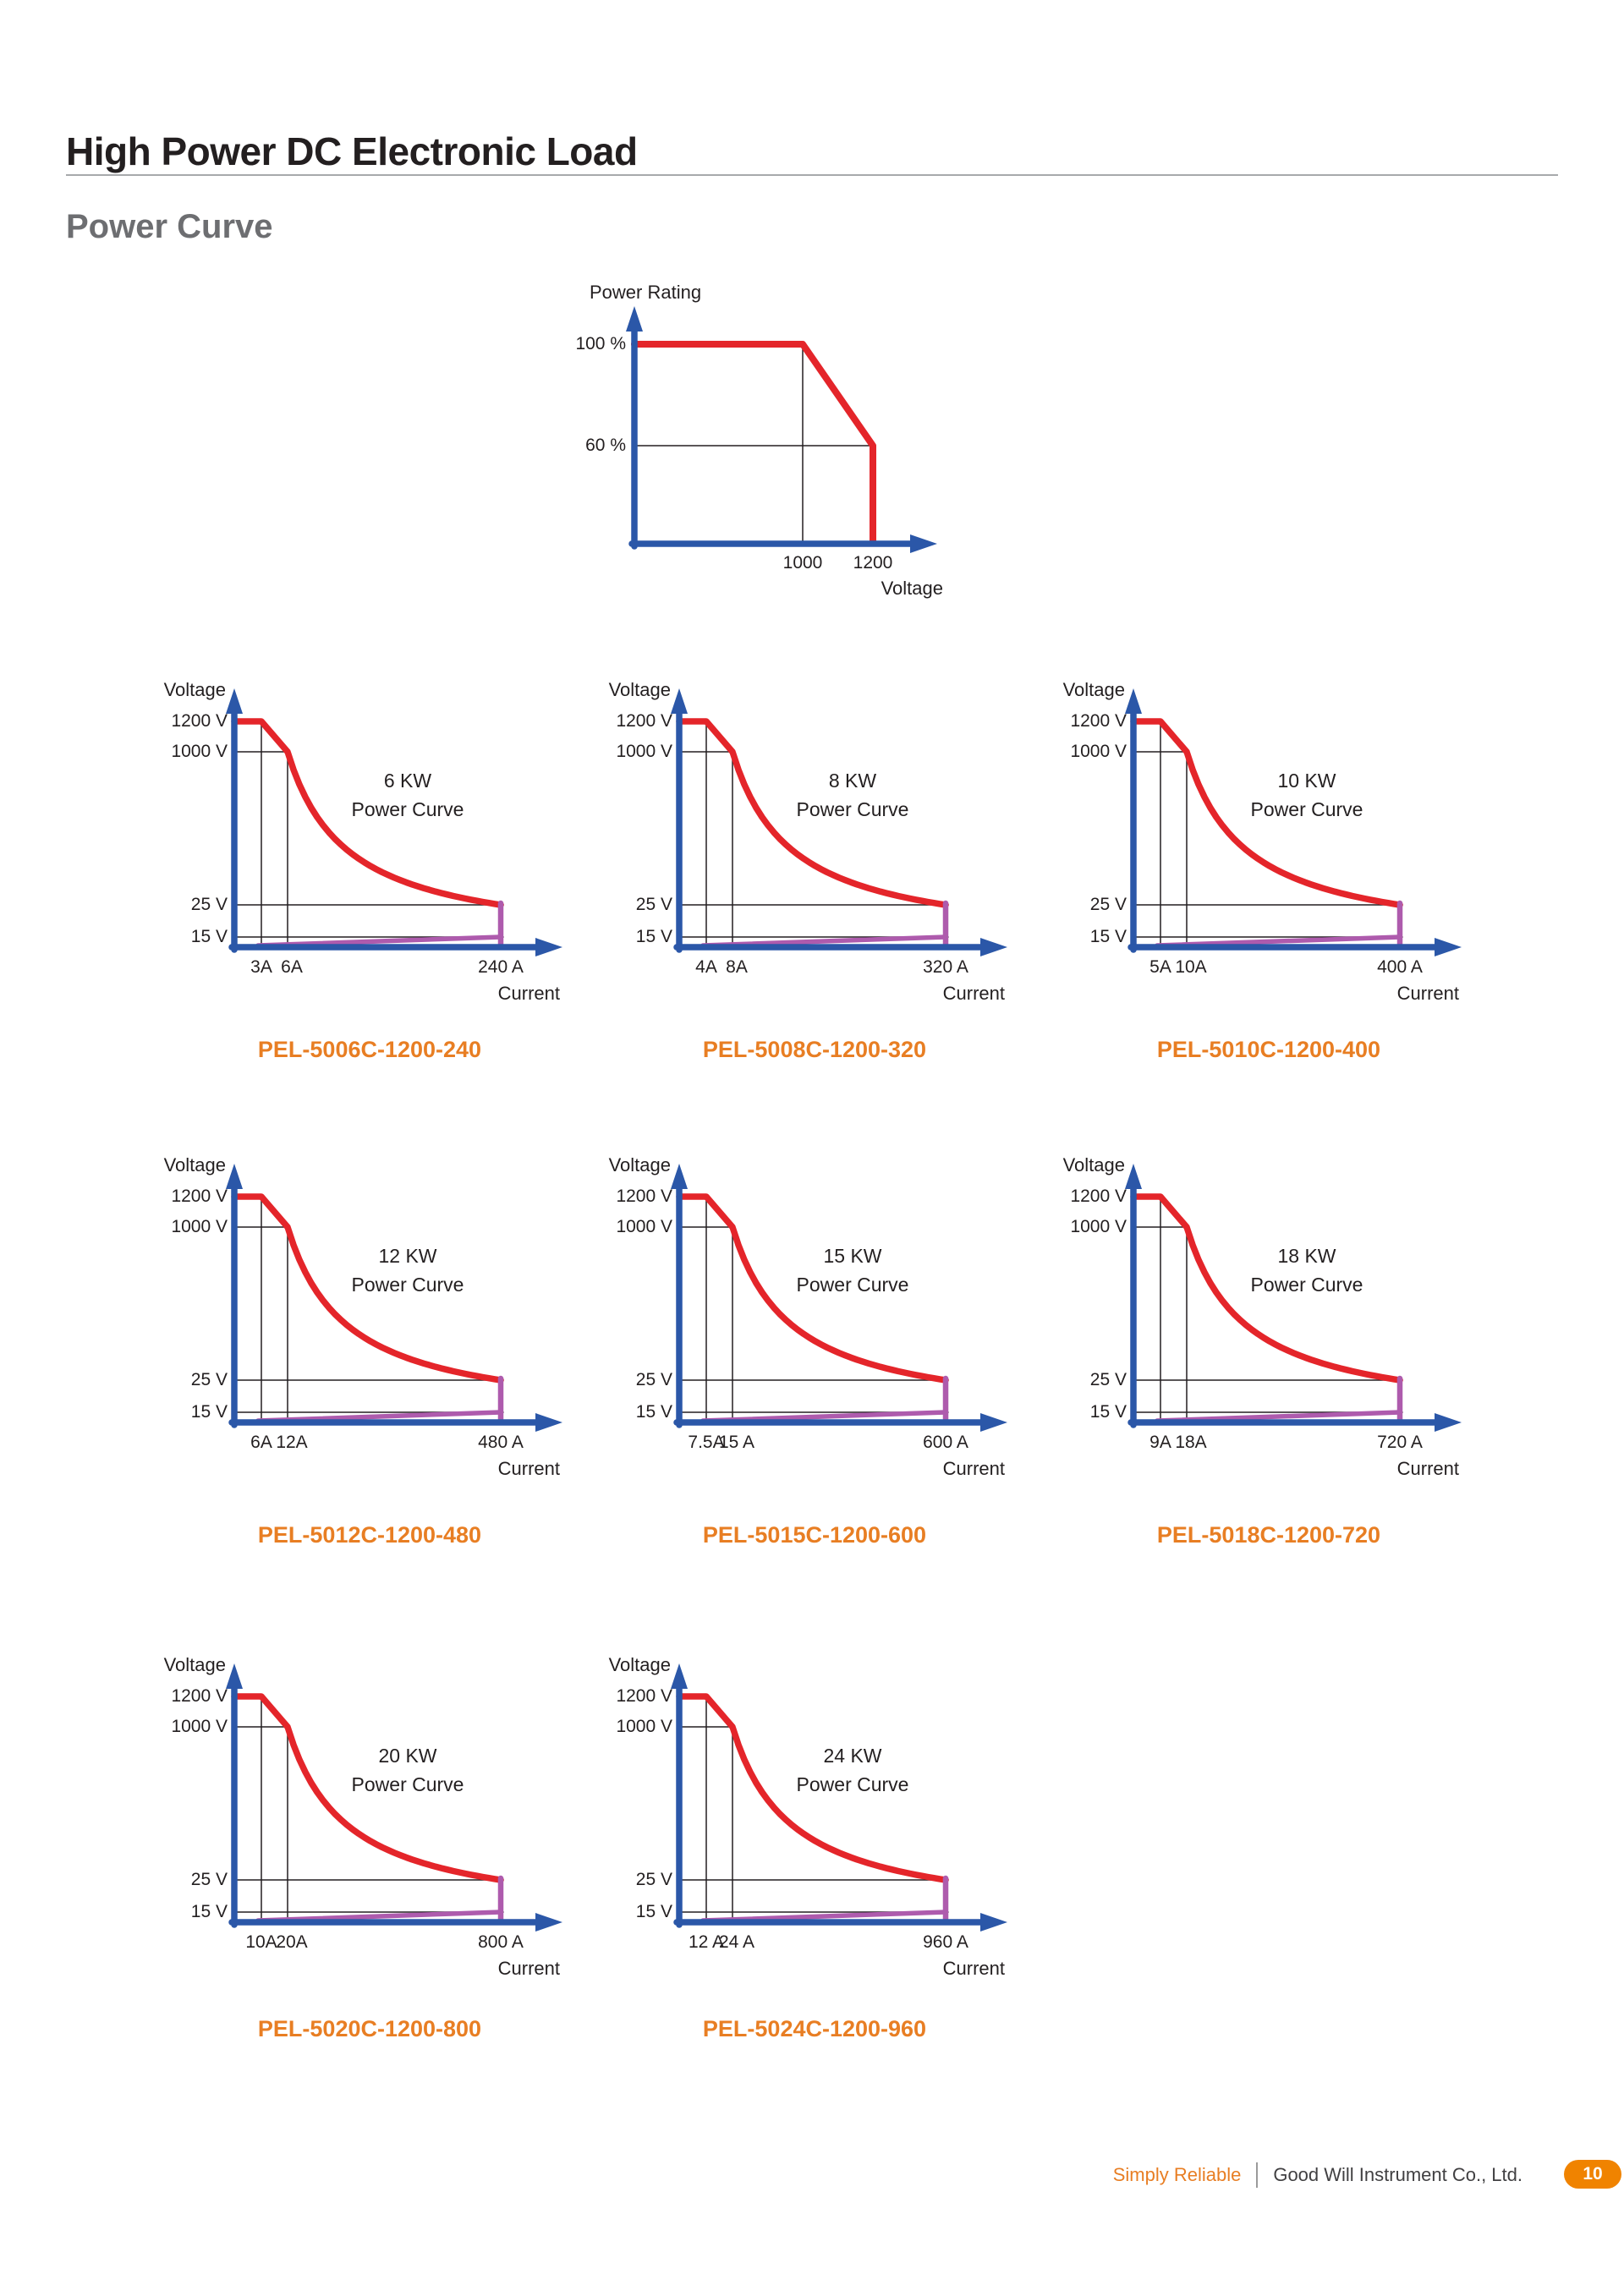 The height and width of the screenshot is (2296, 1624). I want to click on x-tick-label: 720 A, so click(1400, 1443).